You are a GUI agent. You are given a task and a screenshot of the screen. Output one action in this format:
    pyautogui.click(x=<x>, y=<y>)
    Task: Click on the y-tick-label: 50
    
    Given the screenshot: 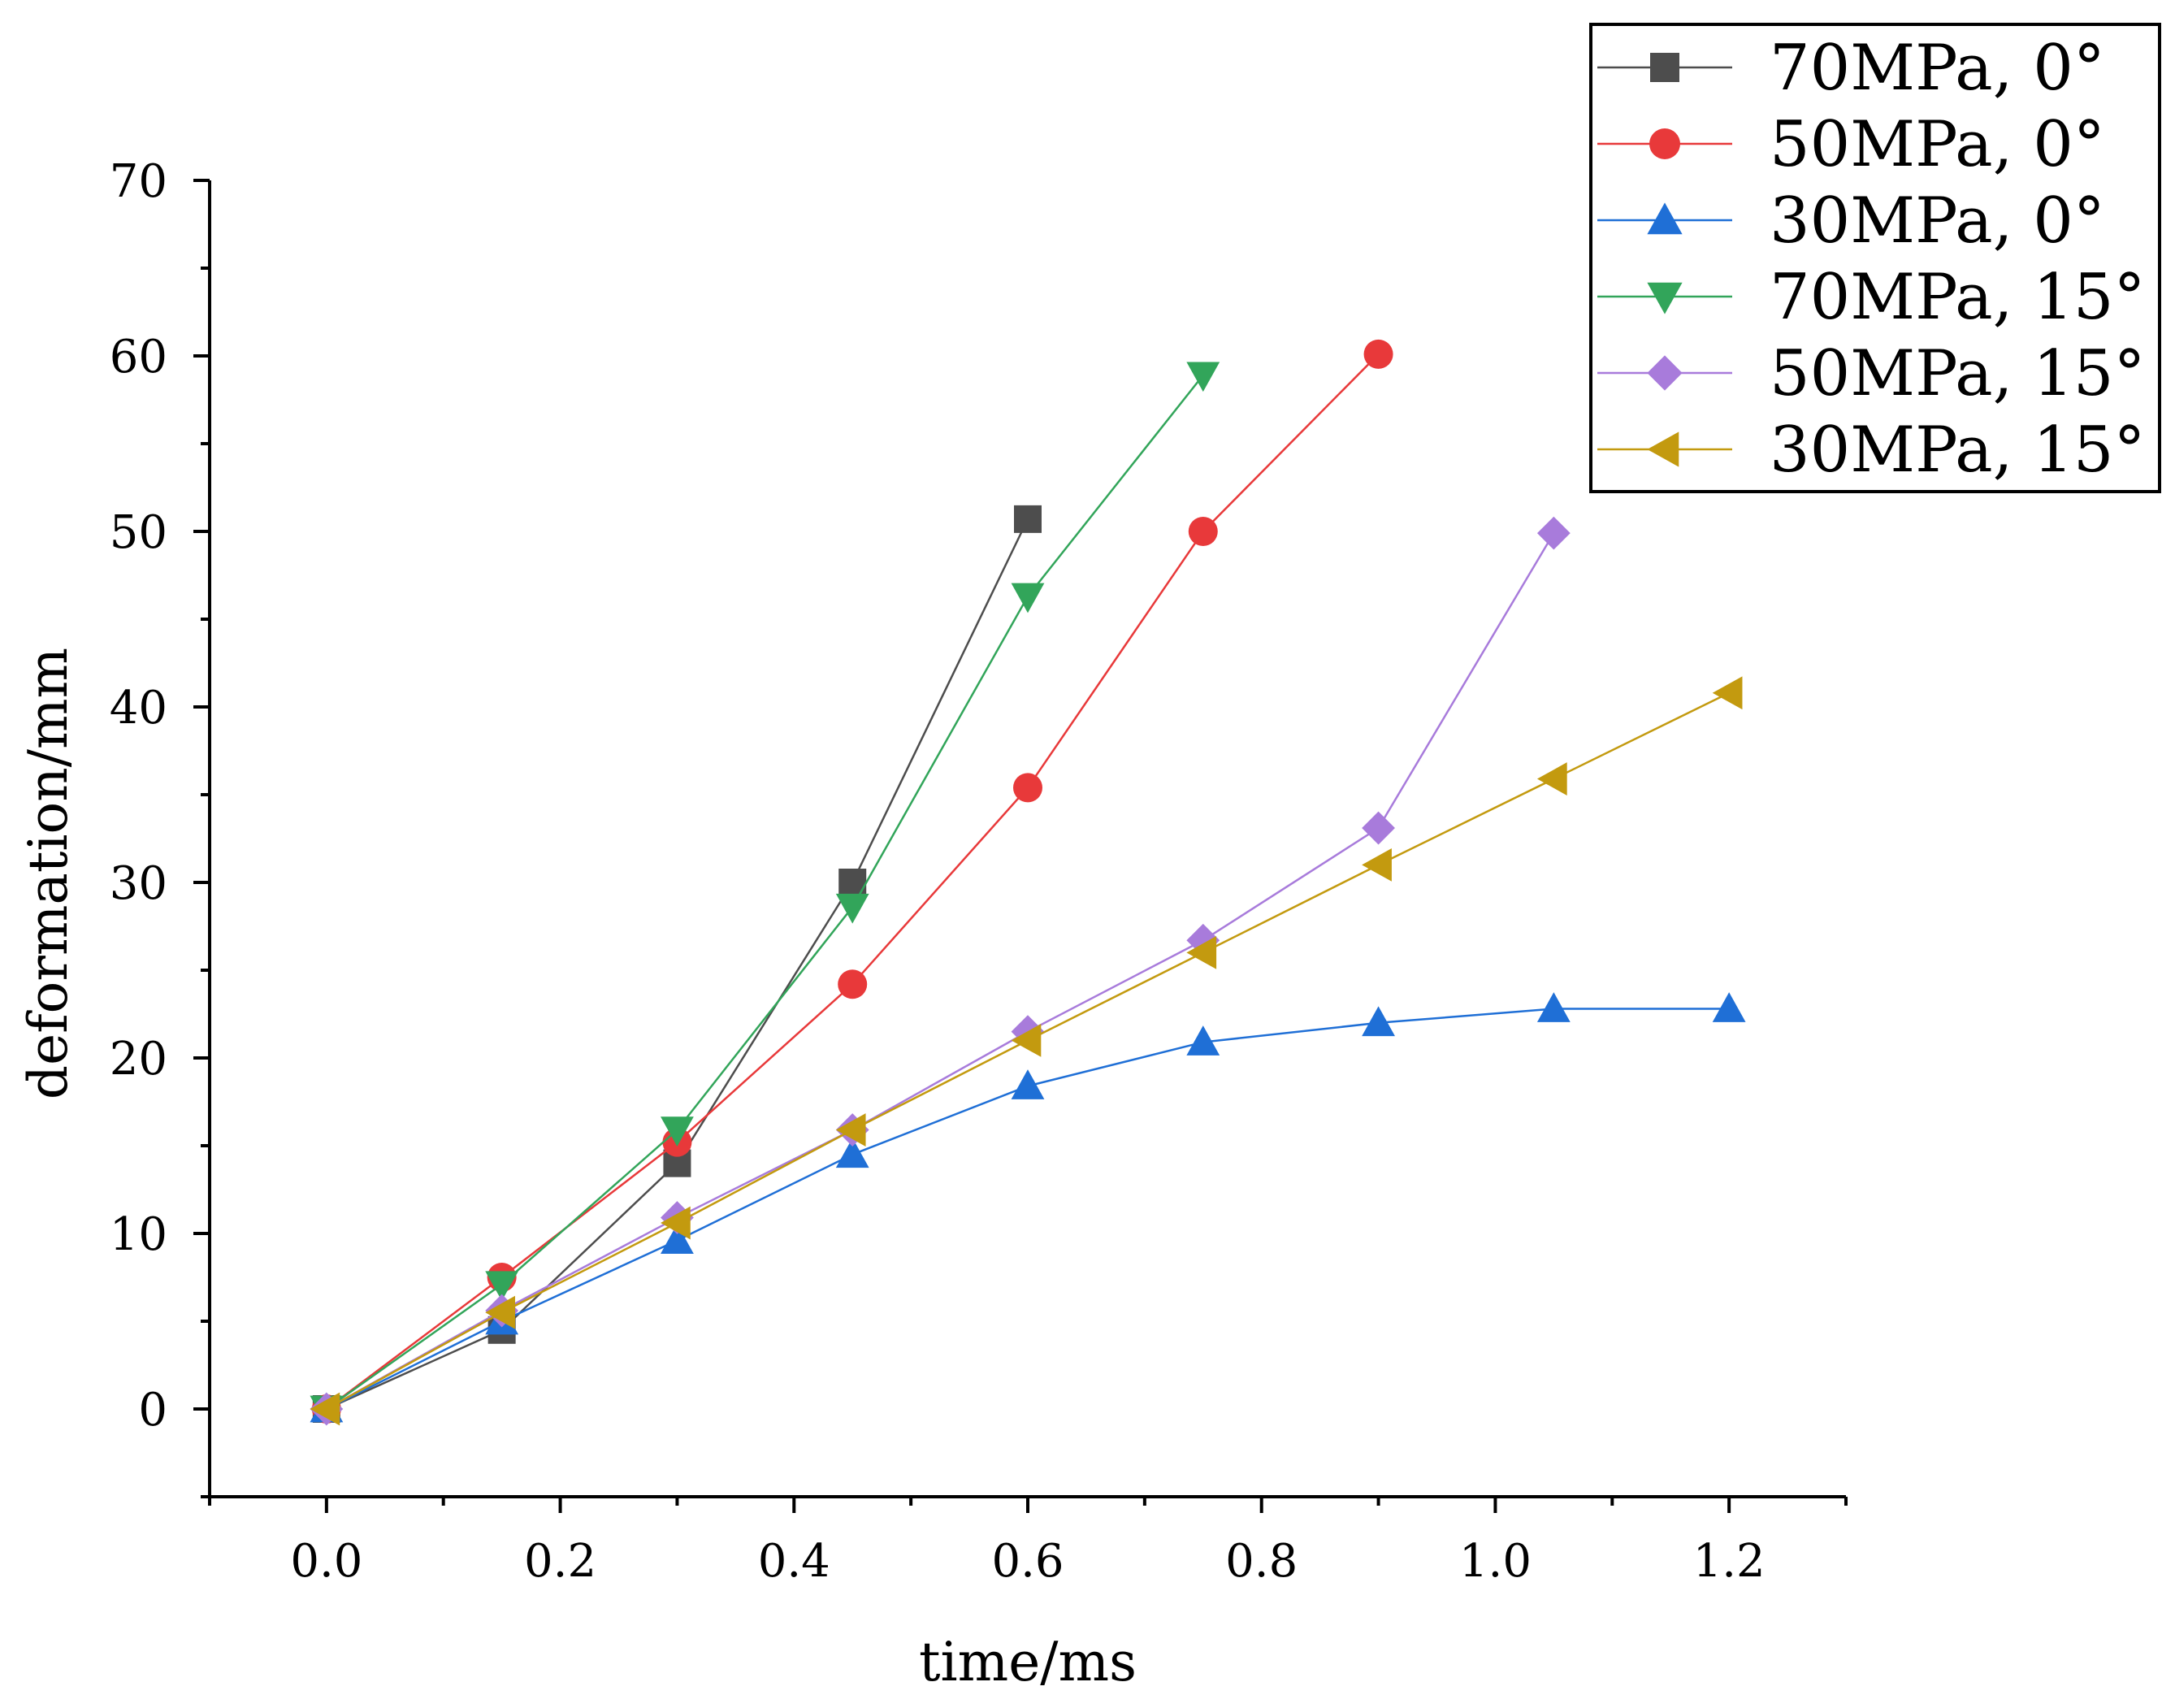 What is the action you would take?
    pyautogui.click(x=138, y=532)
    